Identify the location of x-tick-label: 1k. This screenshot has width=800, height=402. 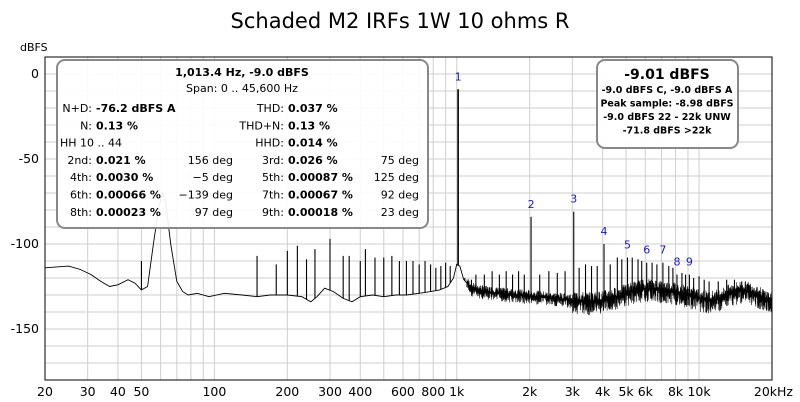
(457, 391).